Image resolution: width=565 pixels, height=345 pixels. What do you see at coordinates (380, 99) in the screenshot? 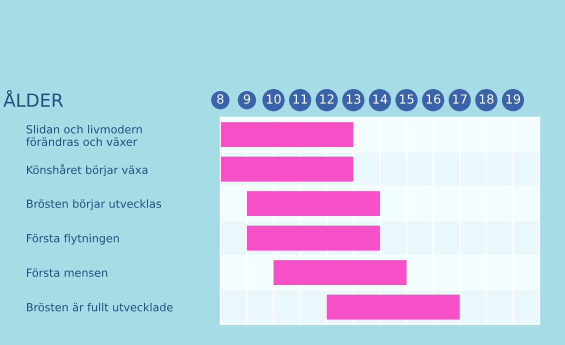
I see `x-tick-label: 14` at bounding box center [380, 99].